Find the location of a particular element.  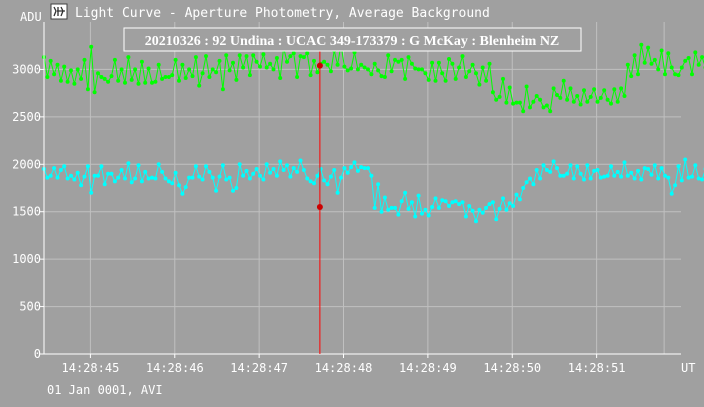

y-tick-label: 3000 is located at coordinates (26, 69).